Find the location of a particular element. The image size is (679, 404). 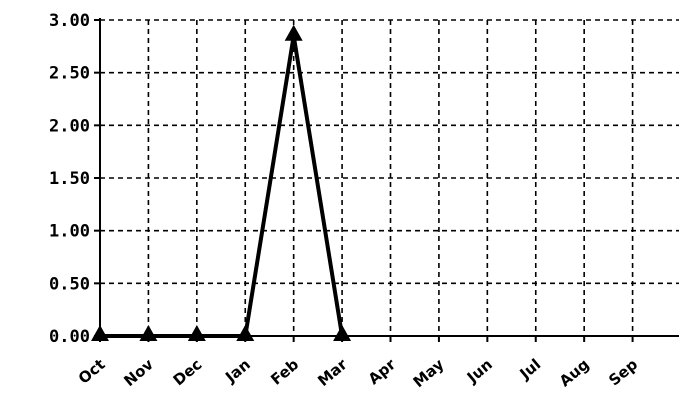

x-tick-label: Mar is located at coordinates (332, 372).